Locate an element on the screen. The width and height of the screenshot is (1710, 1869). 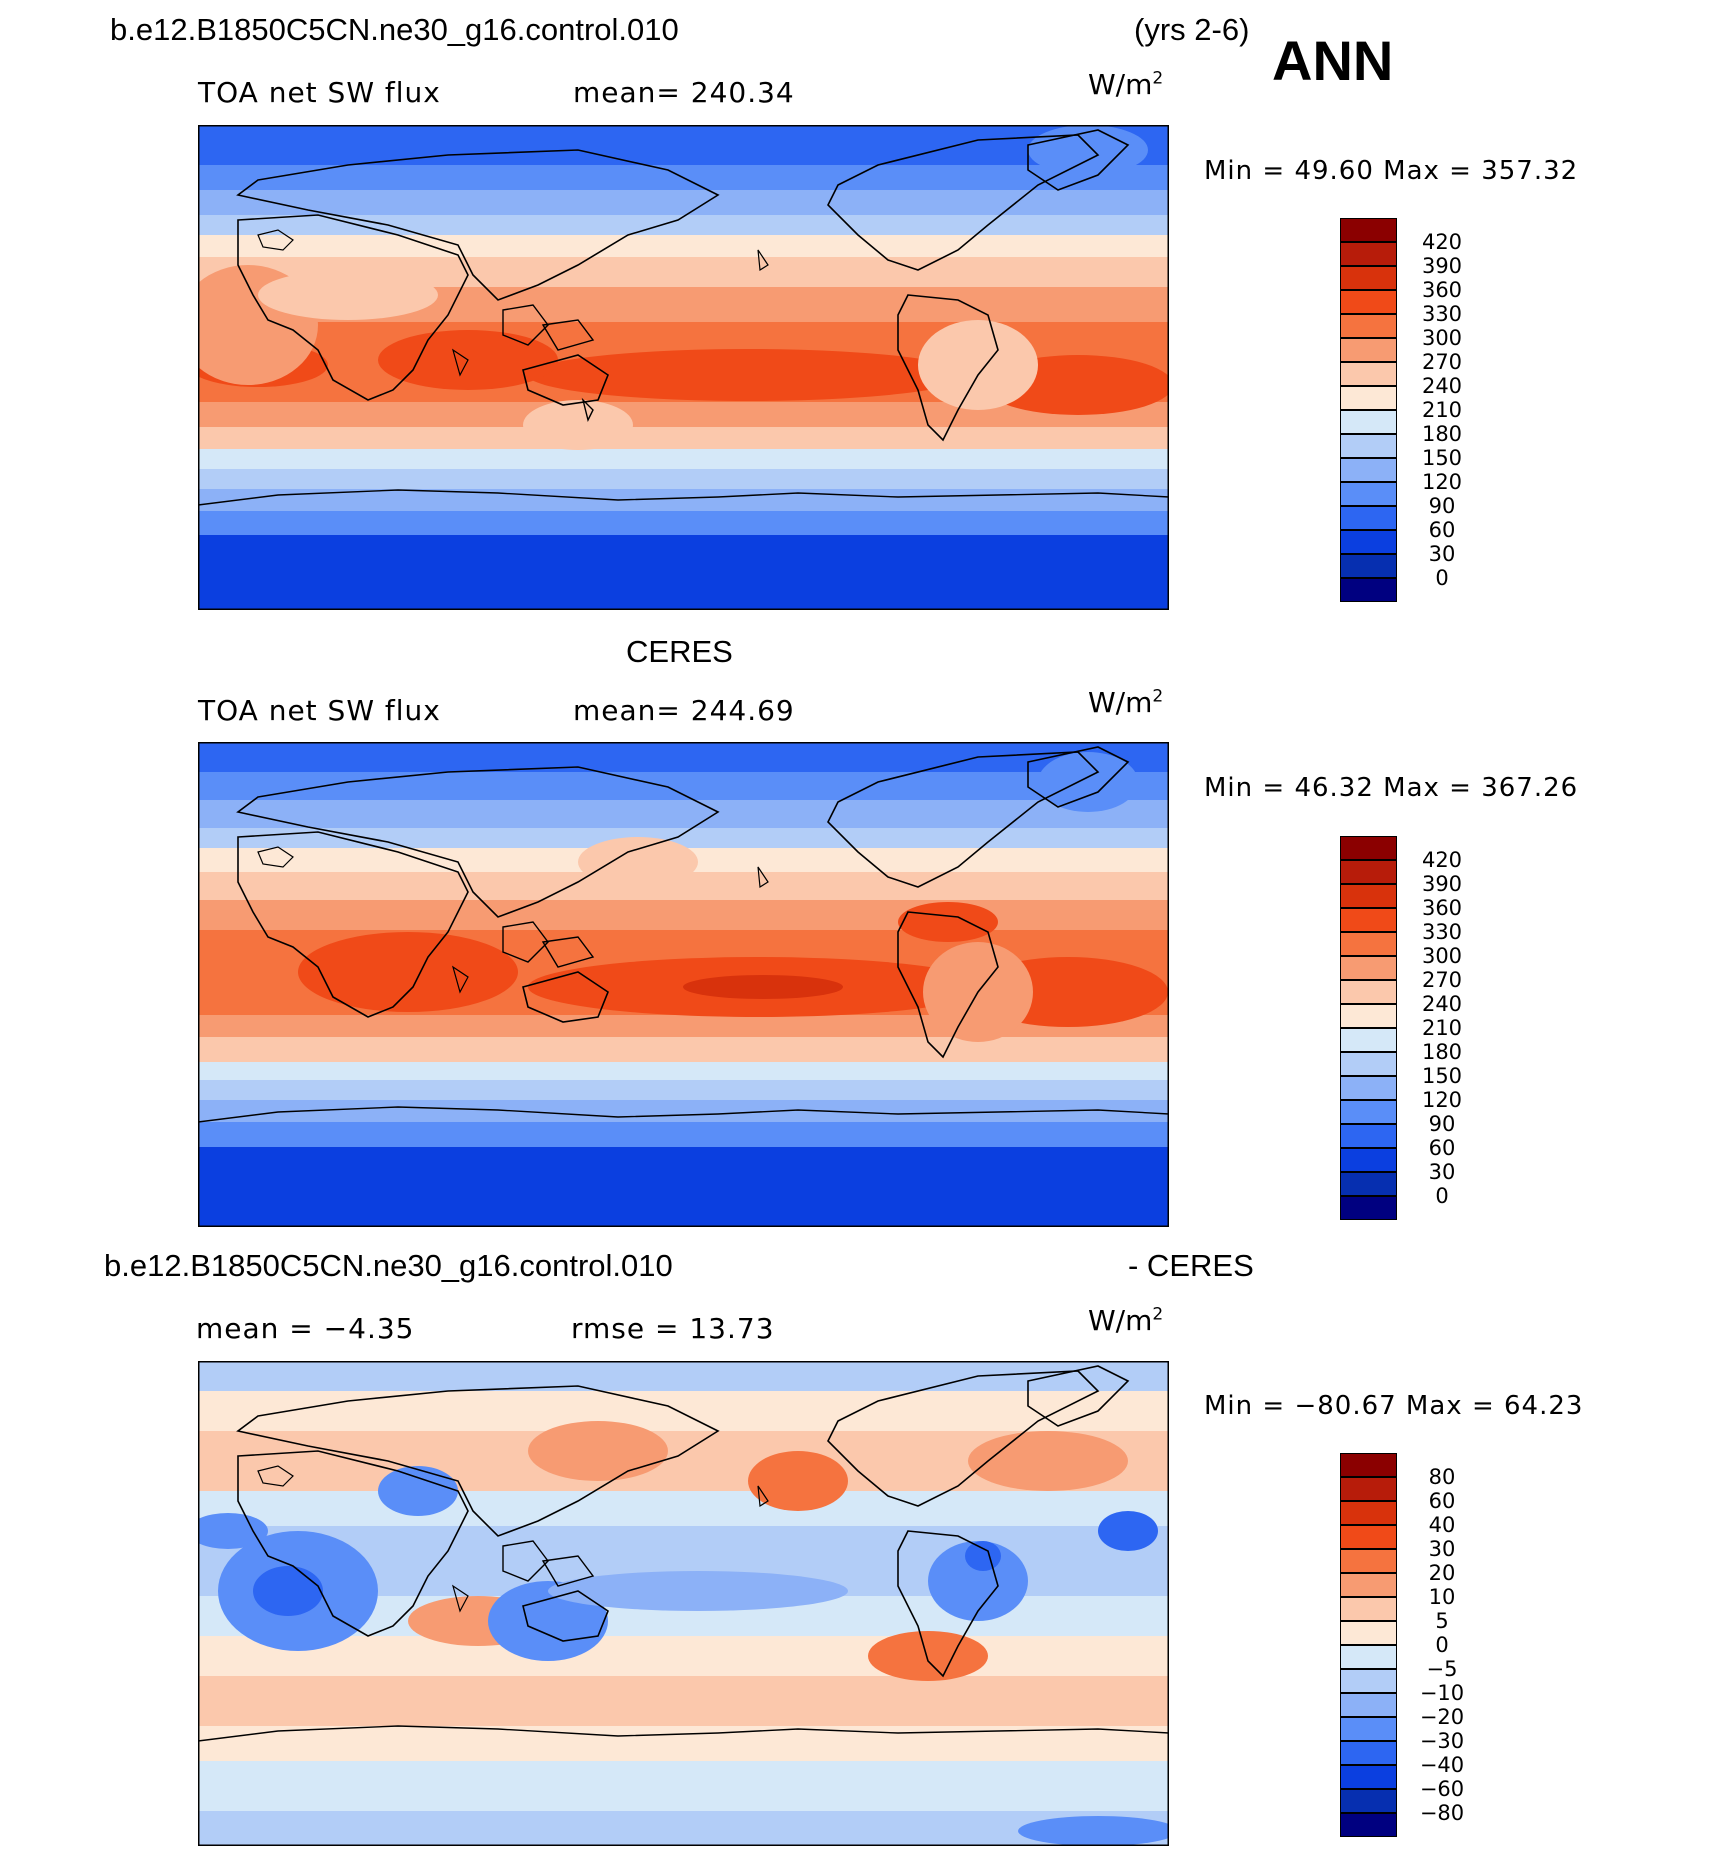
panel3-units: W/m2 is located at coordinates (1126, 1320).